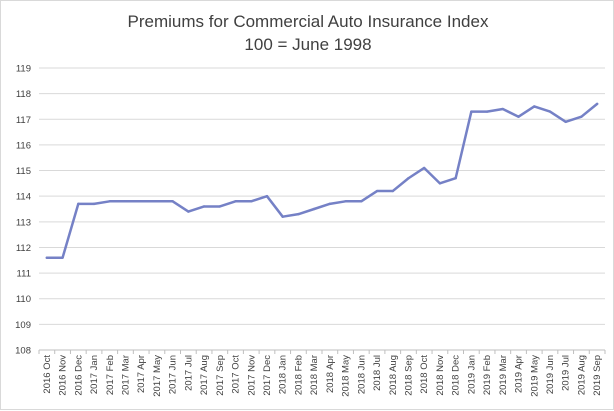 This screenshot has height=411, width=614. Describe the element at coordinates (94, 374) in the screenshot. I see `x-tick-label: 2017 Jan` at that location.